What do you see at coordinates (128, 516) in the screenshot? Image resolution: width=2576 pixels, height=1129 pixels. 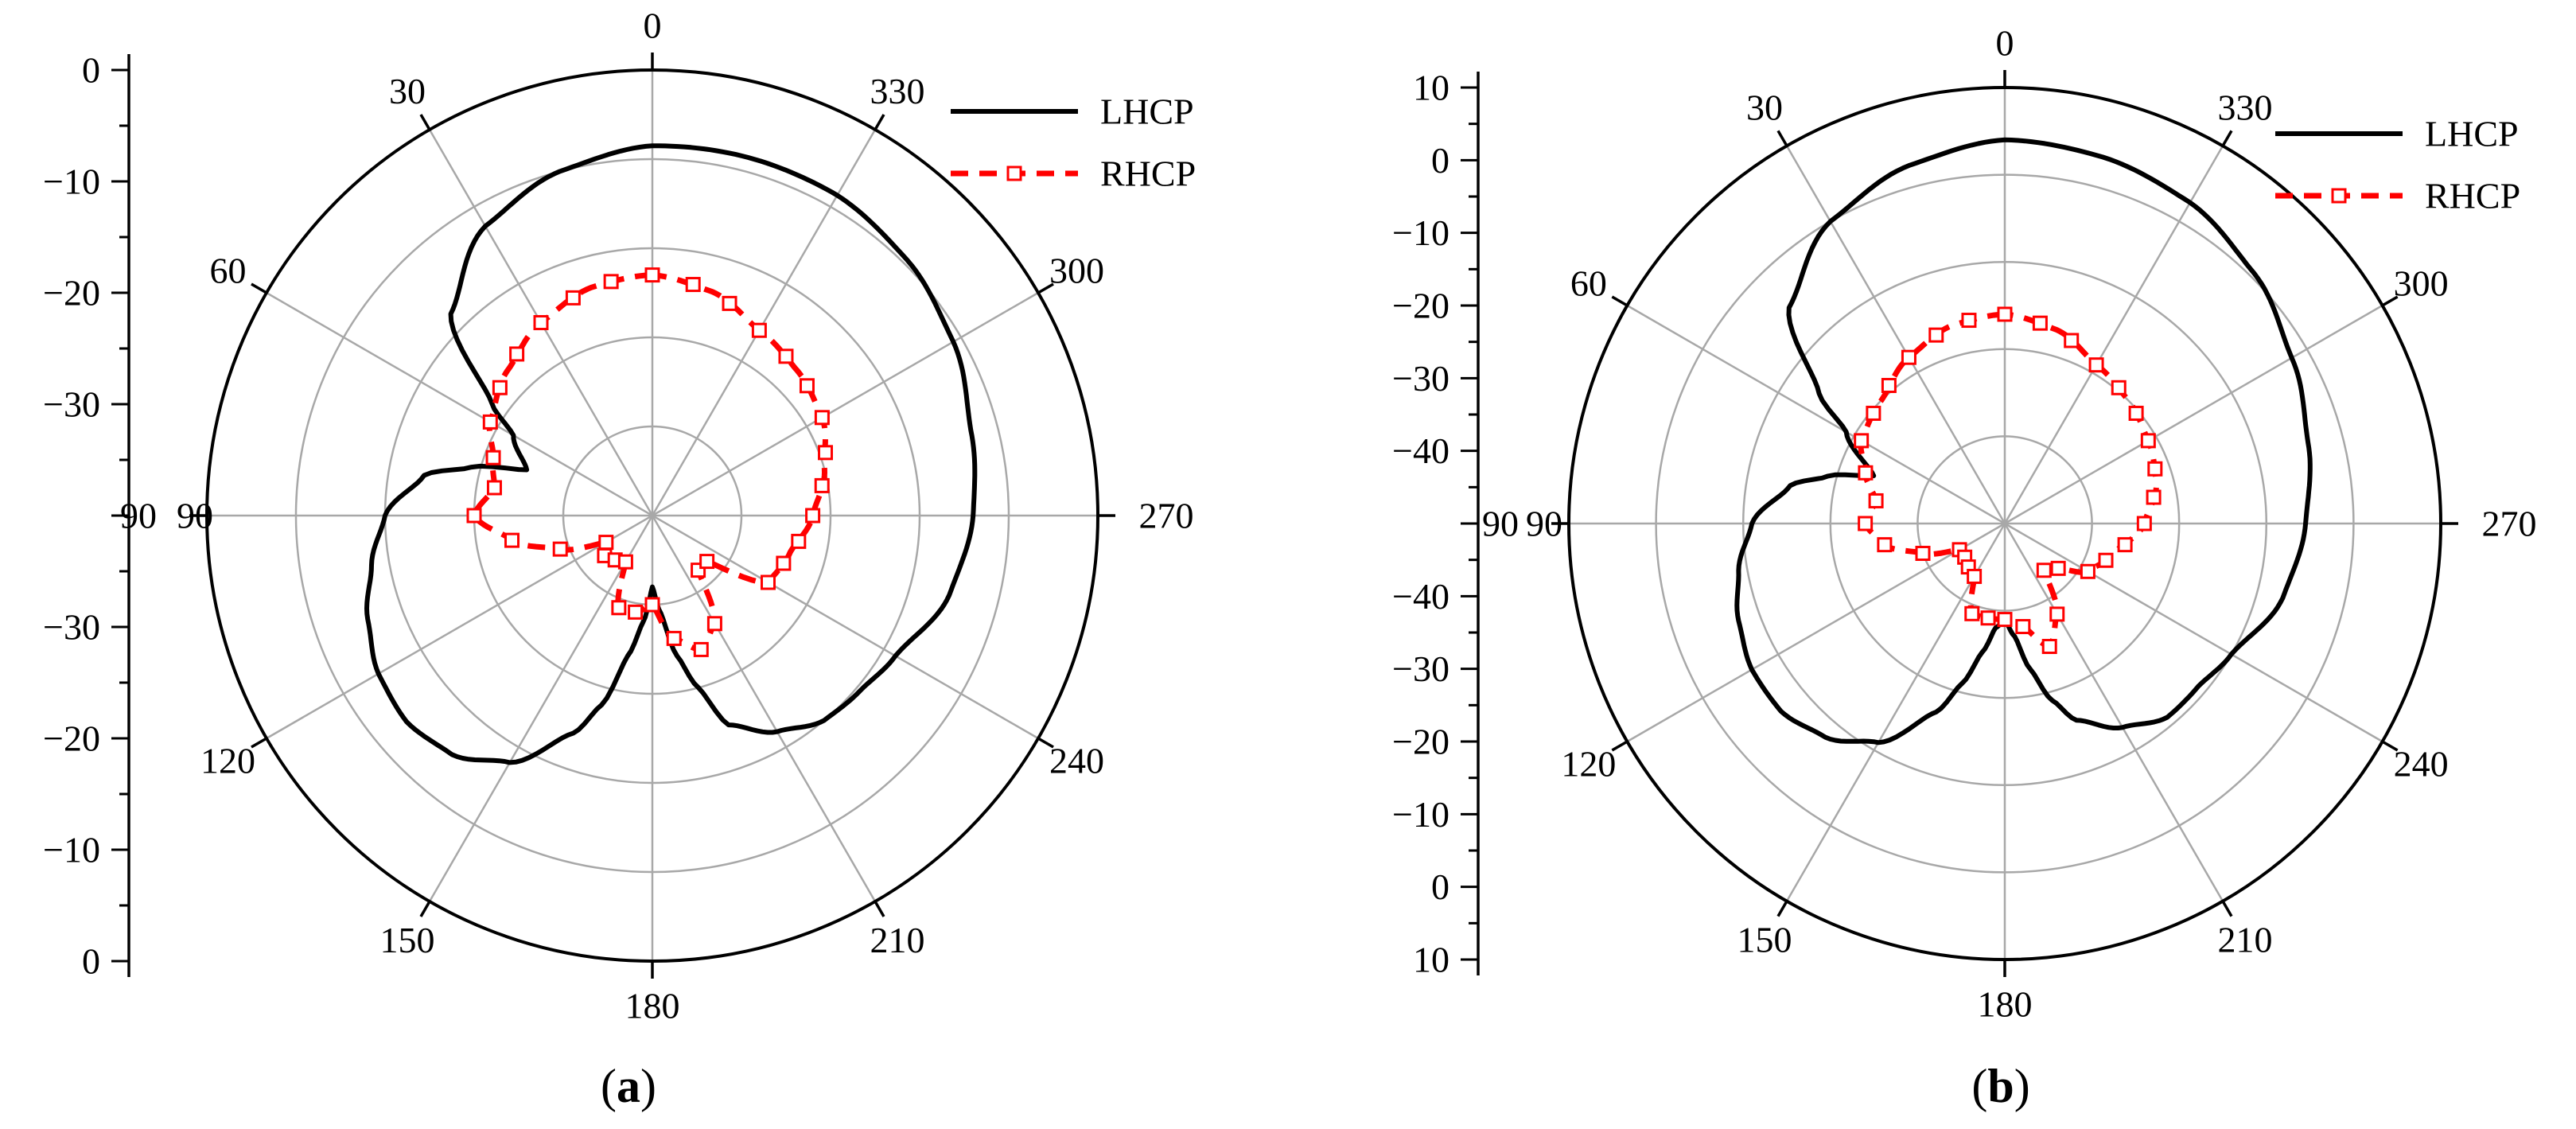 I see `radial-axis: 0 −10 −20 −30 90 −30 −20 −10 0` at bounding box center [128, 516].